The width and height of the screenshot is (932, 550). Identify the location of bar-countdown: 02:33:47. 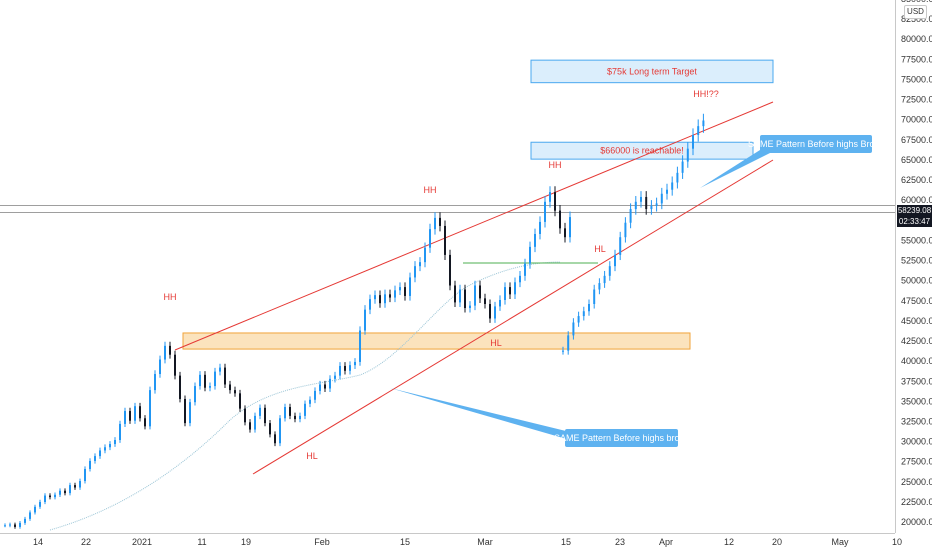
(914, 221).